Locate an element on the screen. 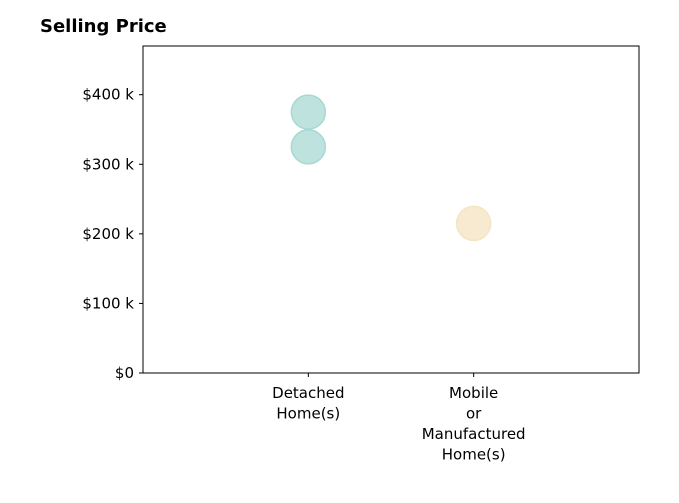 This screenshot has height=503, width=679. y-tick-label: $300 k is located at coordinates (108, 164).